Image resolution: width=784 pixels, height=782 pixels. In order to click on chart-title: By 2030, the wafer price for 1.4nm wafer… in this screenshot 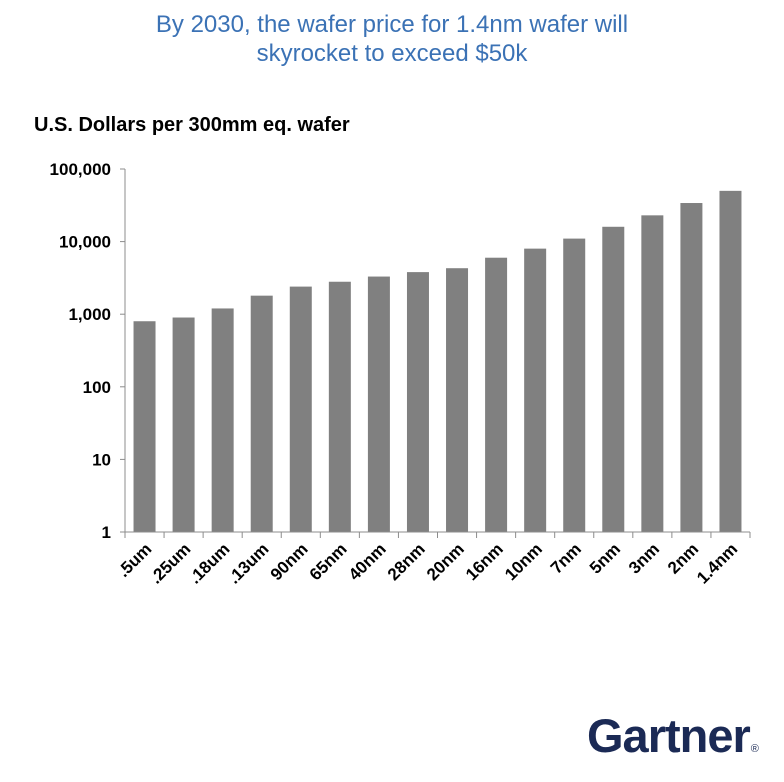, I will do `click(392, 39)`.